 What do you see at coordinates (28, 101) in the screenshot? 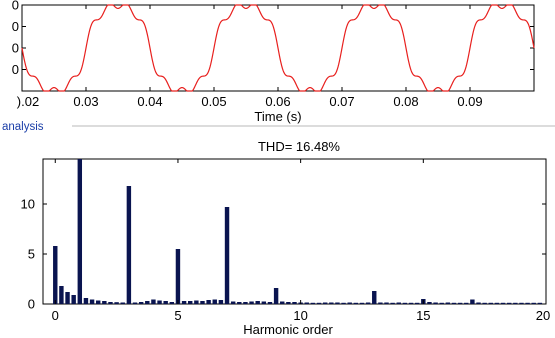
I see `x-tick-label: ).02` at bounding box center [28, 101].